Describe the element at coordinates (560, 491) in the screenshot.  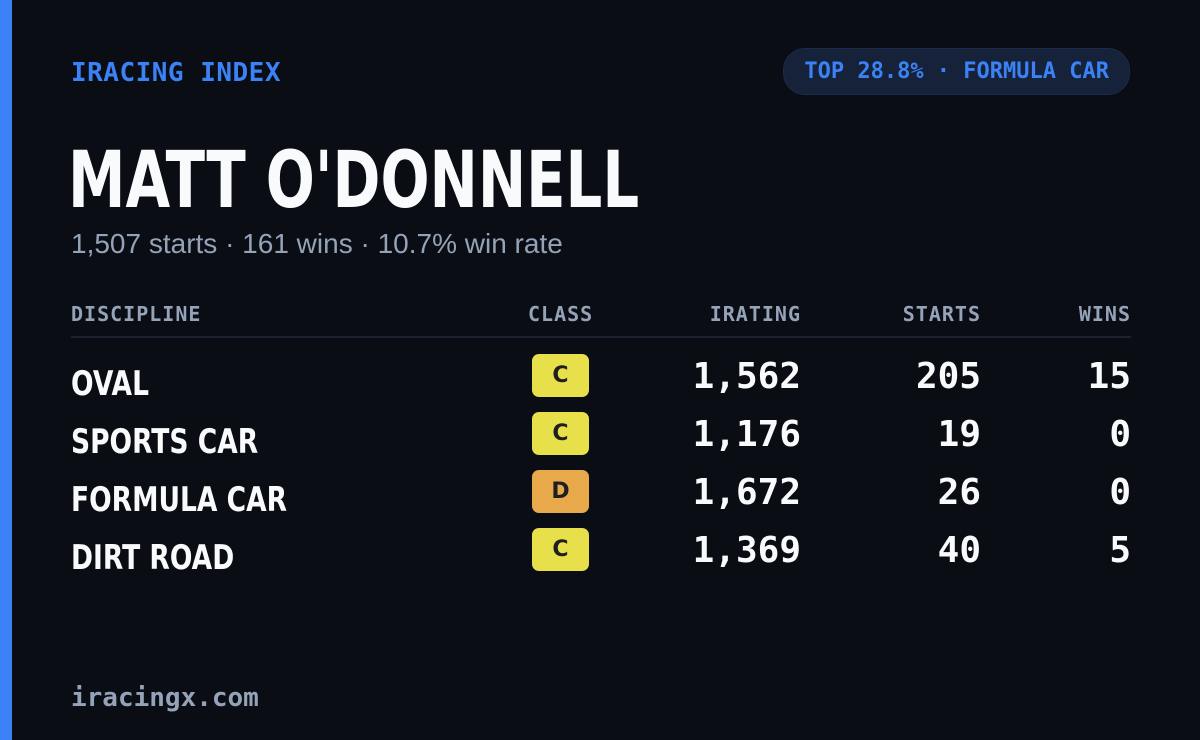
I see `class-badge: D` at that location.